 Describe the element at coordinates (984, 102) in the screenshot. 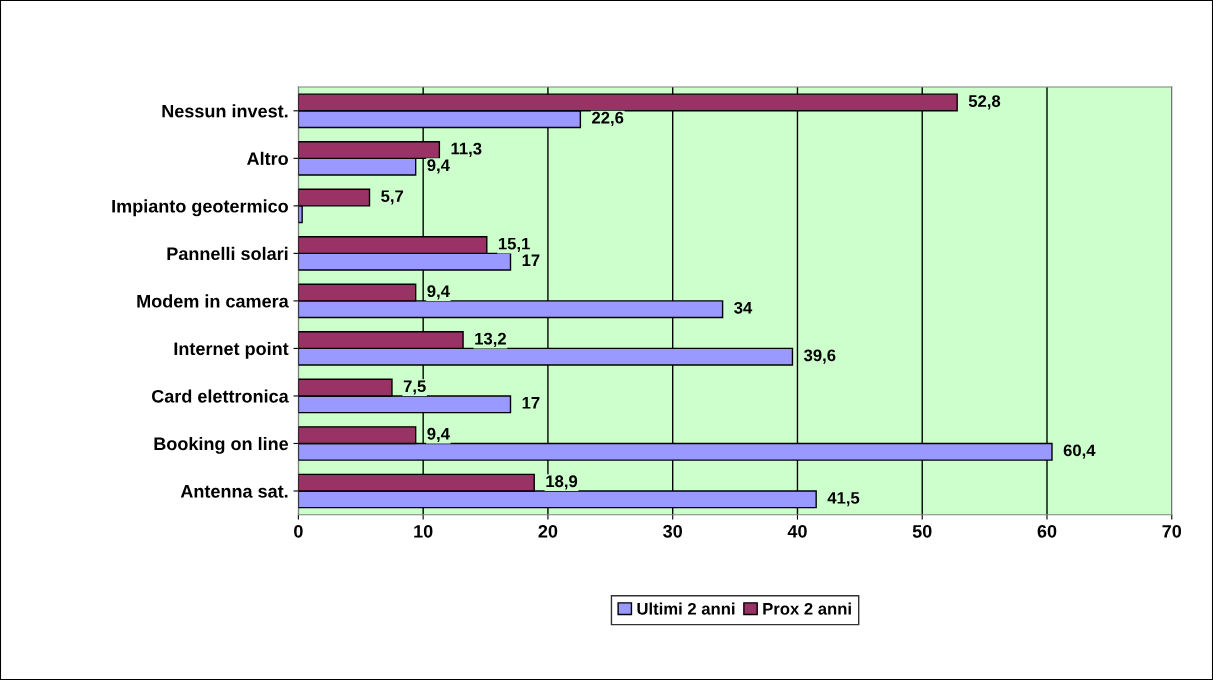

I see `data-label: 52,8` at that location.